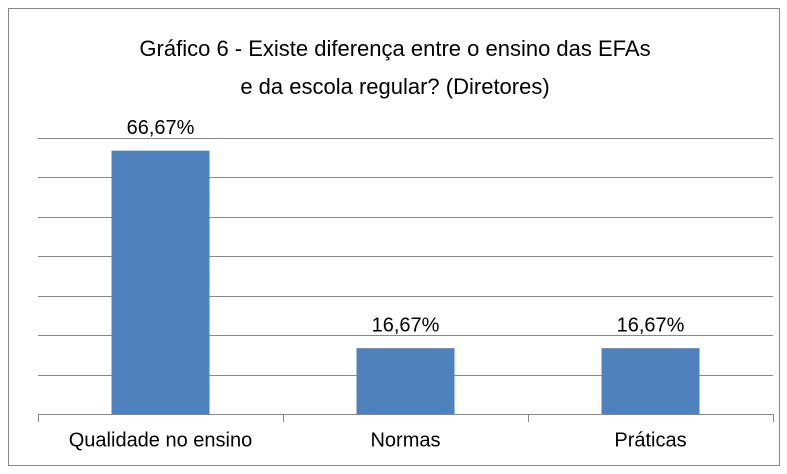  What do you see at coordinates (161, 128) in the screenshot?
I see `data-label: 66,67%` at bounding box center [161, 128].